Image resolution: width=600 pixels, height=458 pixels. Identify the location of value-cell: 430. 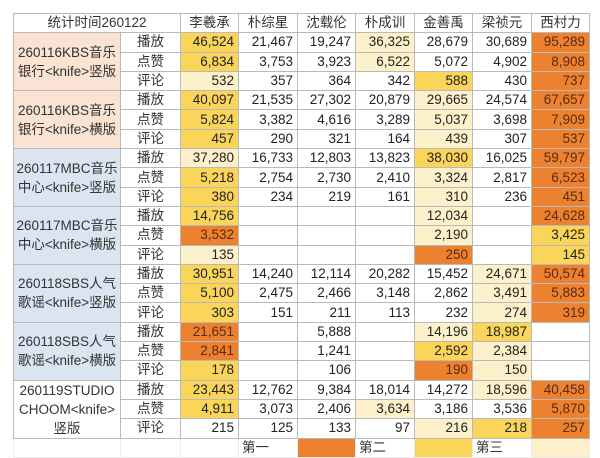
(502, 81).